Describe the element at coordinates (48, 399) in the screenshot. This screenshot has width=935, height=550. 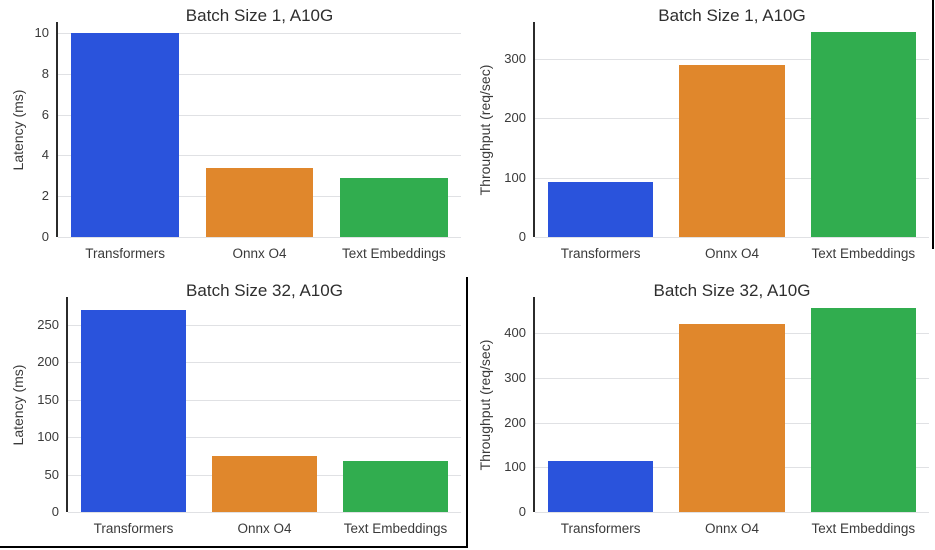
I see `y-tick-label: 150` at that location.